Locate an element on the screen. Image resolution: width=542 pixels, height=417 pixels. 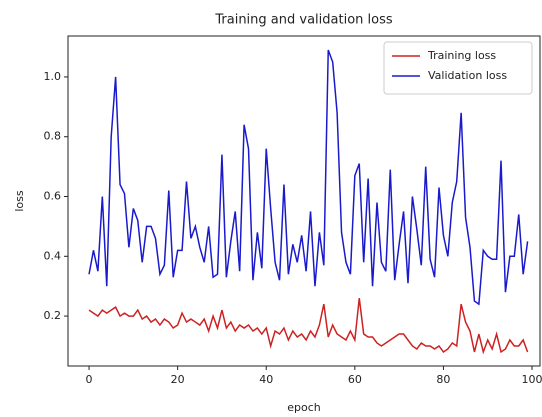
x-tick-label: 40 is located at coordinates (266, 379).